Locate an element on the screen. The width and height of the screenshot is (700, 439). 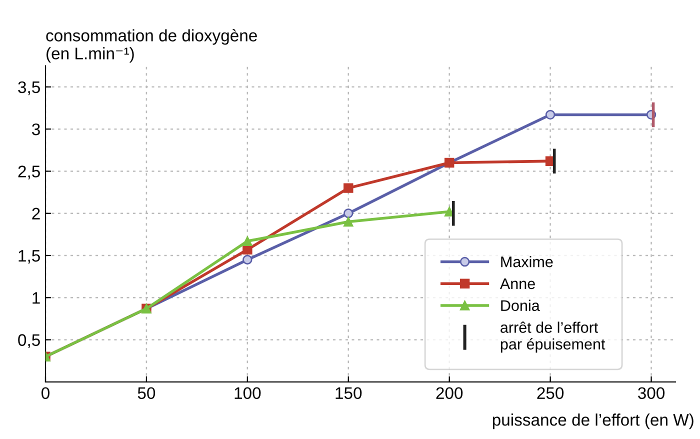
y-tick-label: 1,5 is located at coordinates (29, 257).